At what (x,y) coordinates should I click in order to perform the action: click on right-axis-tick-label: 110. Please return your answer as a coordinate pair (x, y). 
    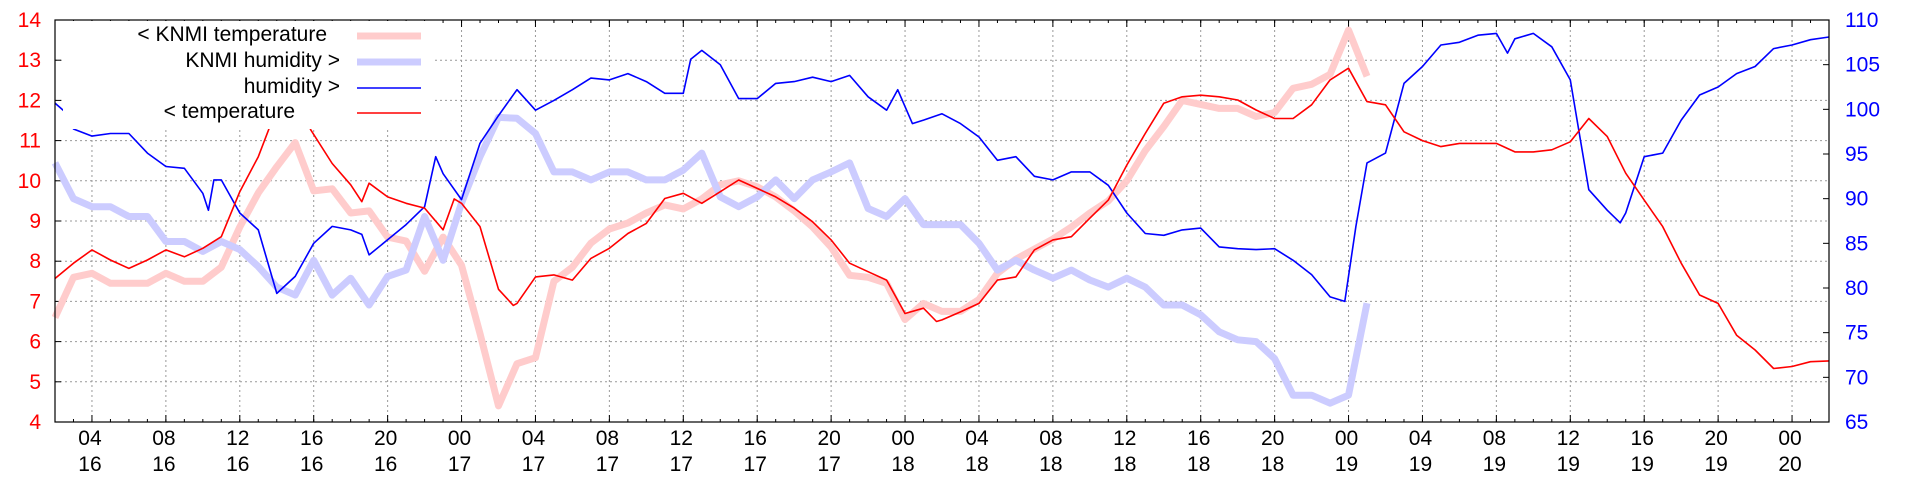
    Looking at the image, I should click on (1861, 20).